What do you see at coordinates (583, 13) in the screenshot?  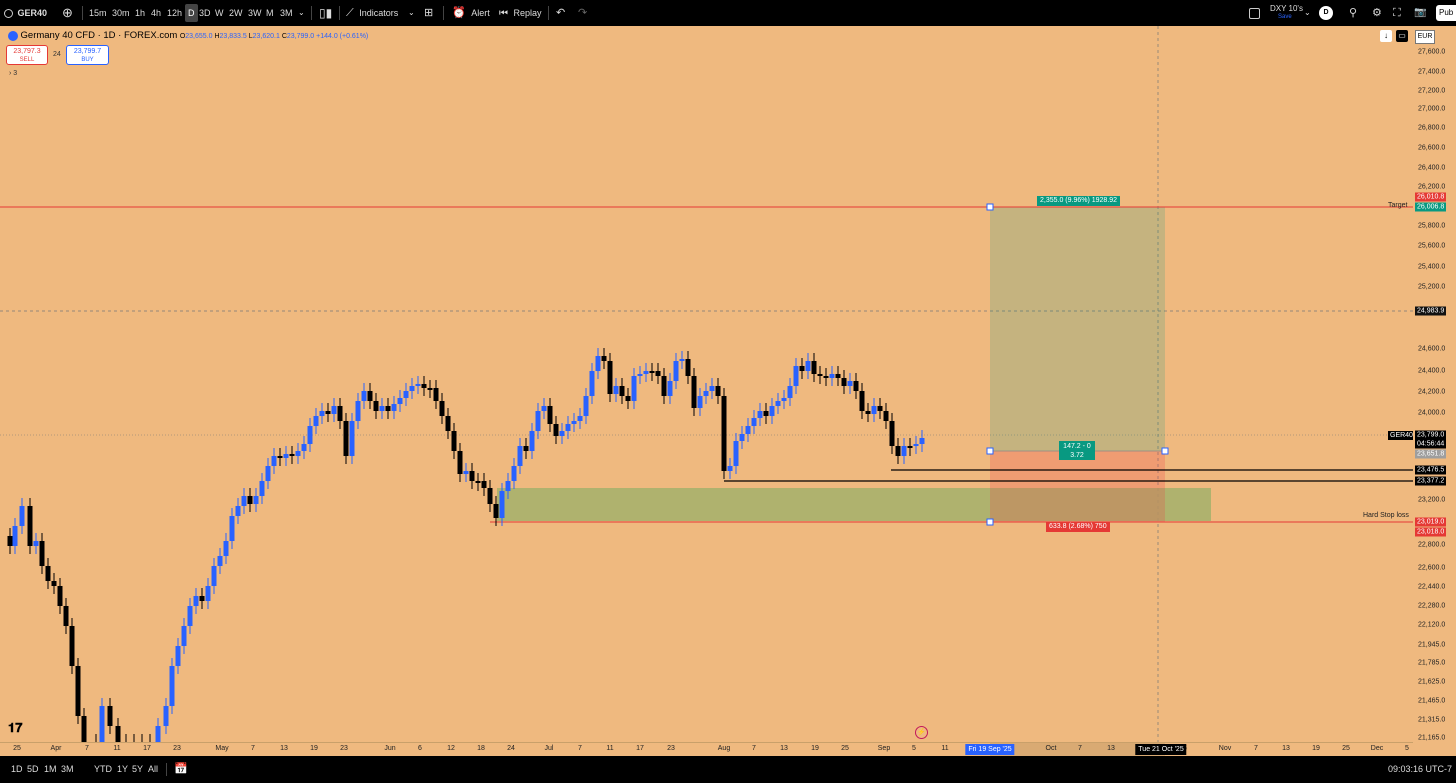 I see `redo-icon: ↷` at bounding box center [583, 13].